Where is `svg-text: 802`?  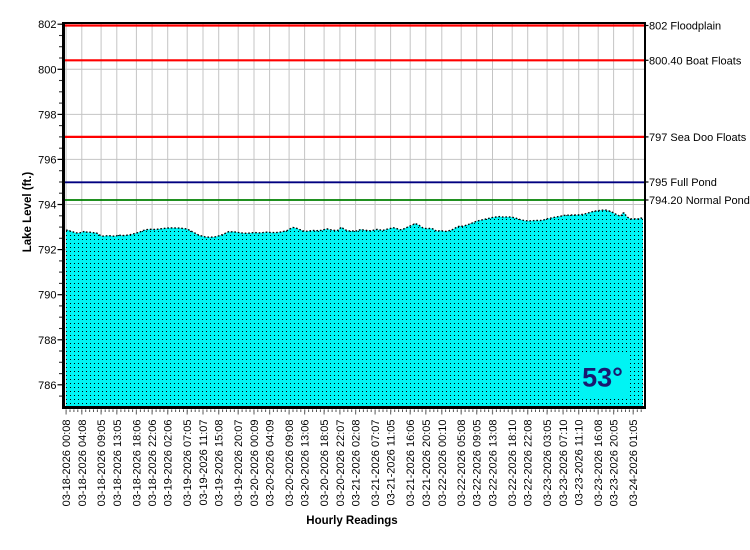 svg-text: 802 is located at coordinates (47, 25).